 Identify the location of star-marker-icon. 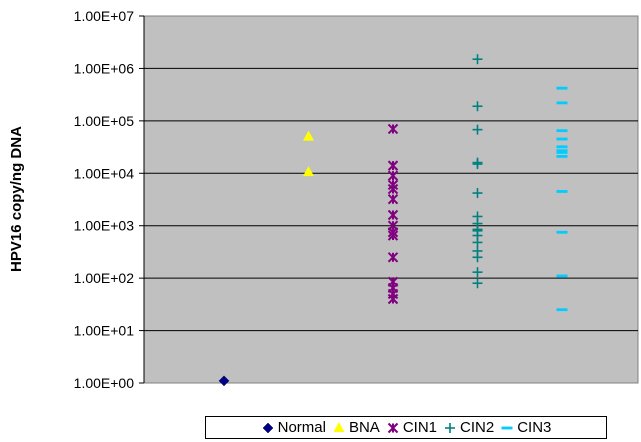
(393, 427).